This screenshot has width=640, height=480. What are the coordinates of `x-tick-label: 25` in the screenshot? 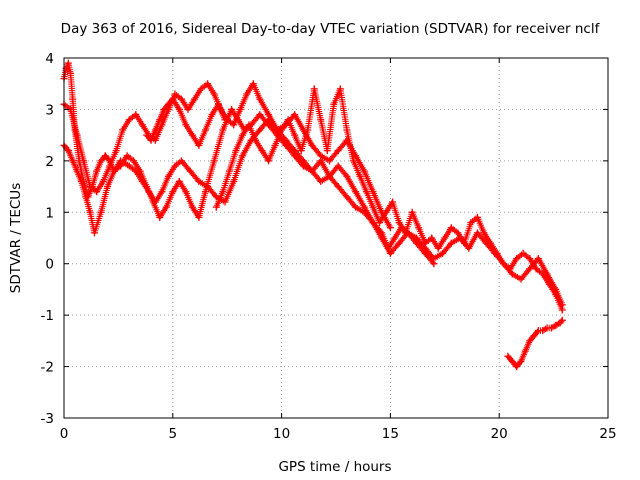 It's located at (607, 434).